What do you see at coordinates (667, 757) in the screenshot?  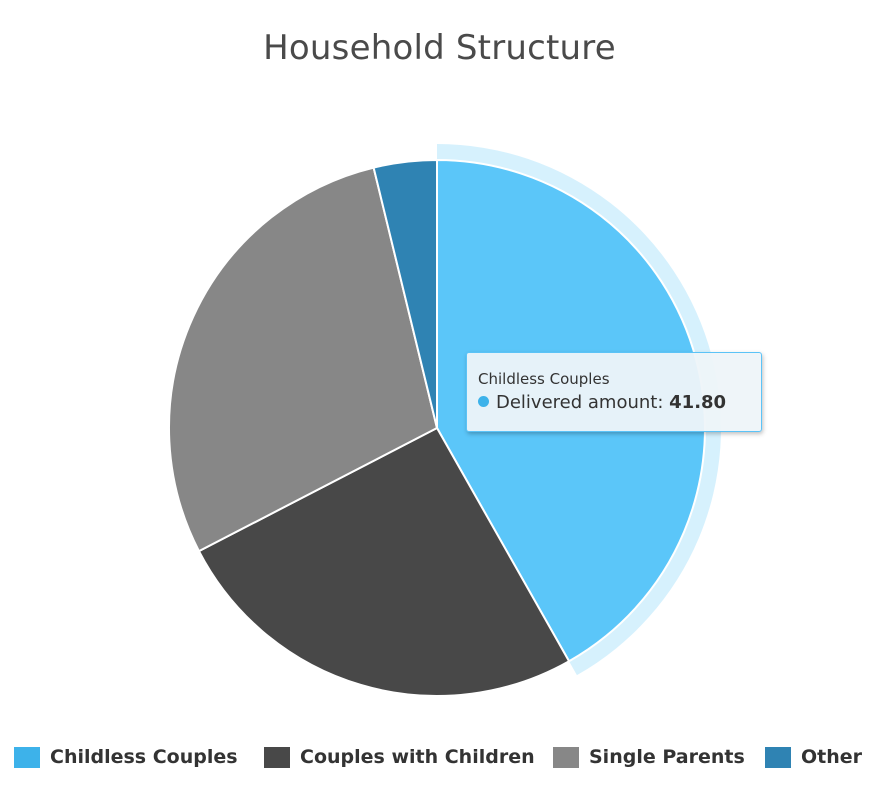 I see `legend-label: Single Parents` at bounding box center [667, 757].